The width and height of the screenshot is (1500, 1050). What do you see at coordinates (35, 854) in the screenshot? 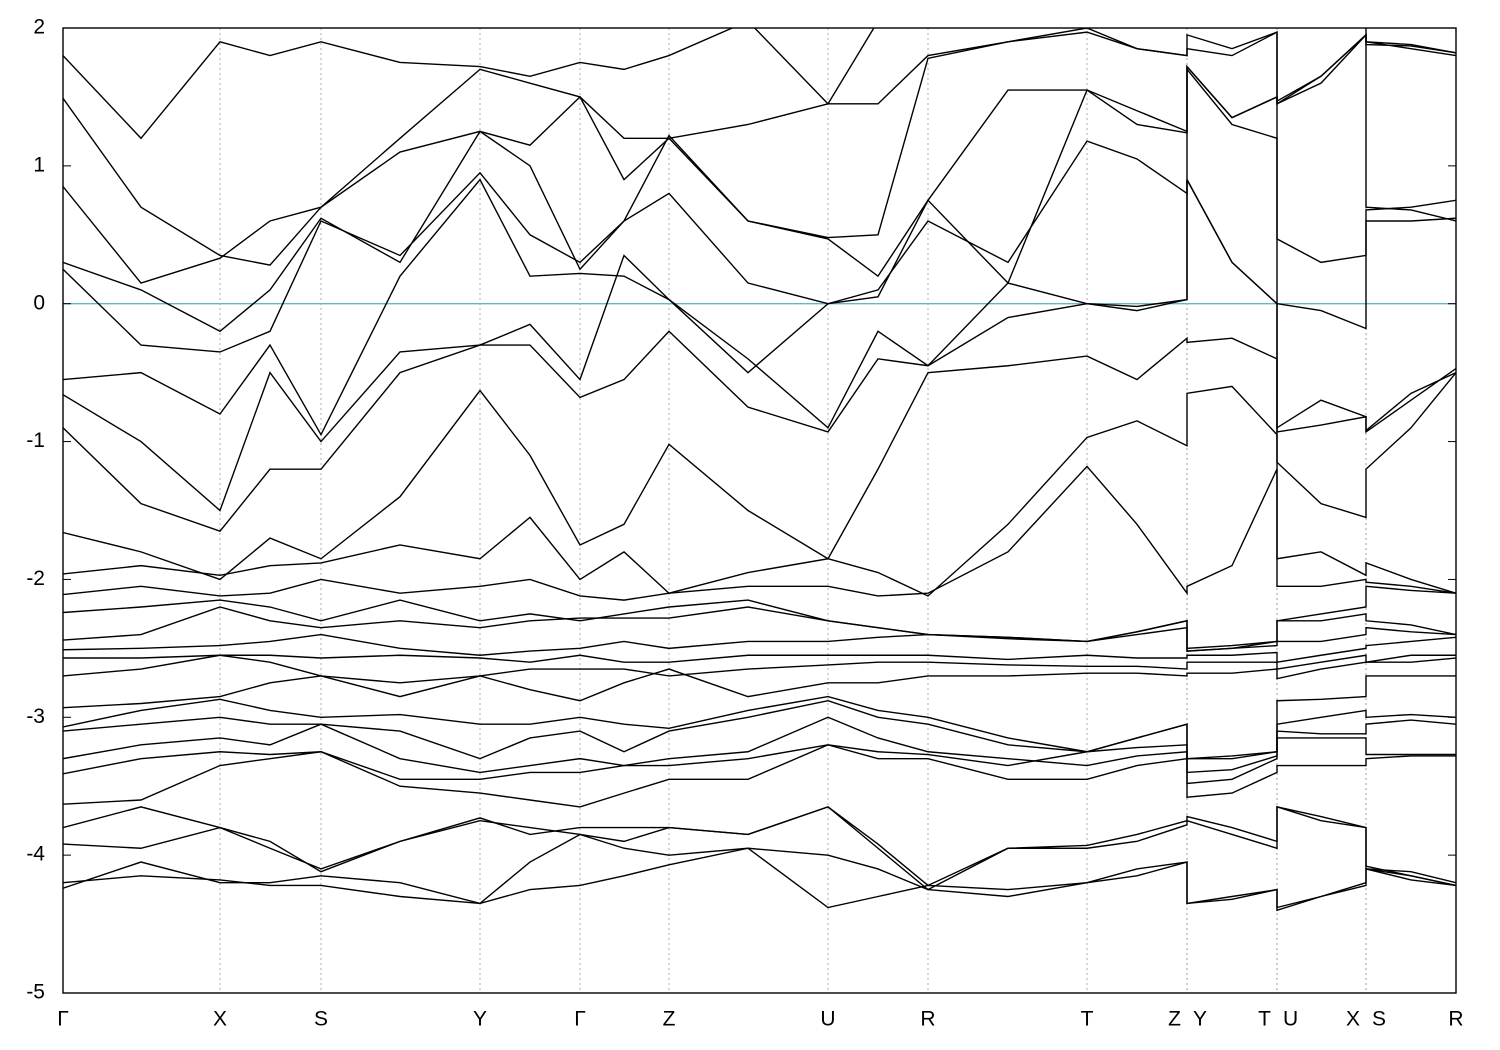
I see `y-tick-label: -4` at bounding box center [35, 854].